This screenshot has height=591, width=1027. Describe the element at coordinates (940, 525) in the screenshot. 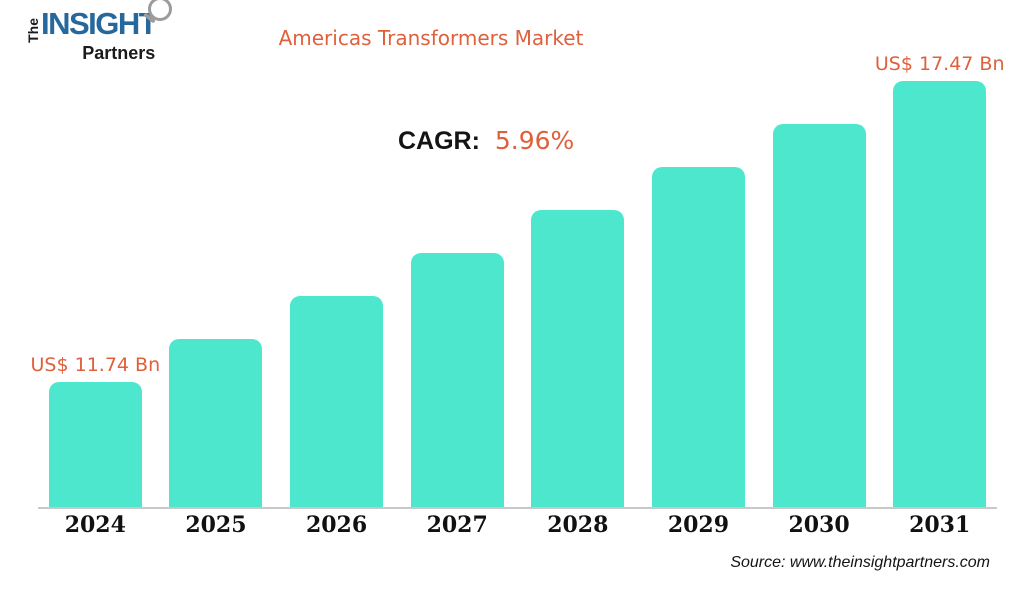

I see `x-axis-label-2031: 2031` at that location.